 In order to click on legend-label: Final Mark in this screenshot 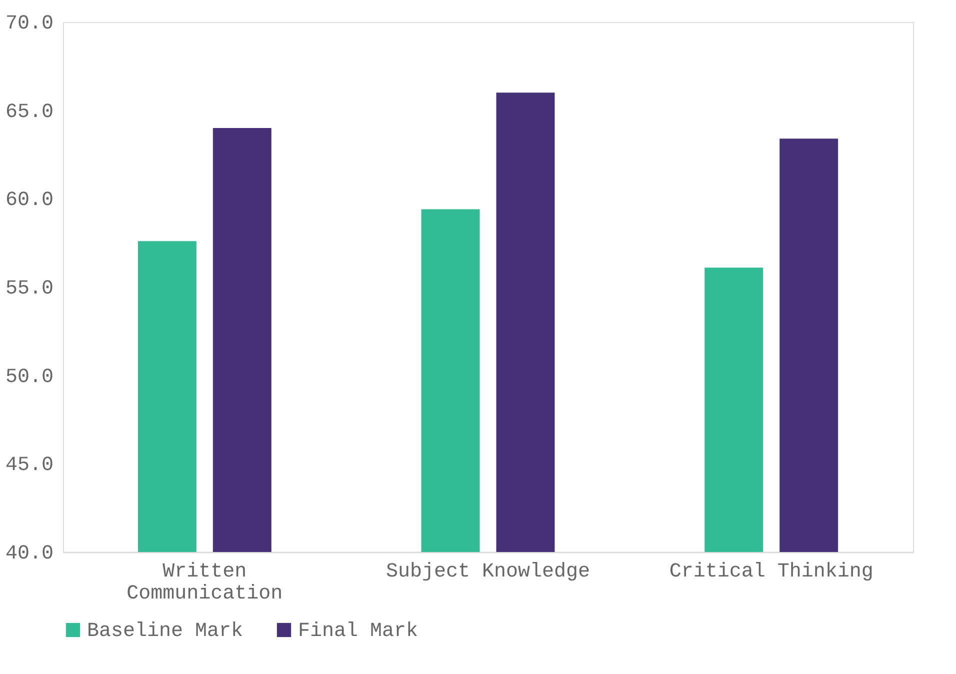, I will do `click(358, 631)`.